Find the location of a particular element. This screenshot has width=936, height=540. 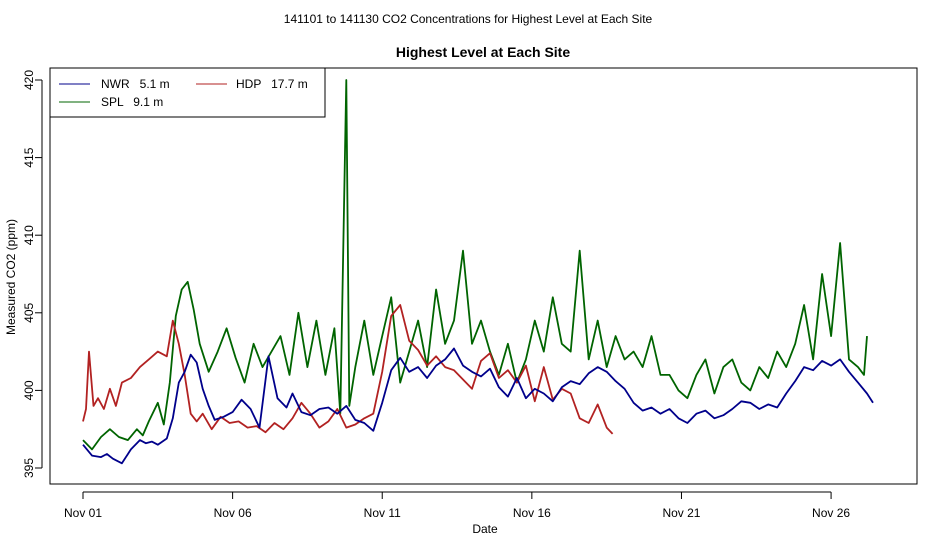

x-tick-label: Nov 26 is located at coordinates (831, 513).